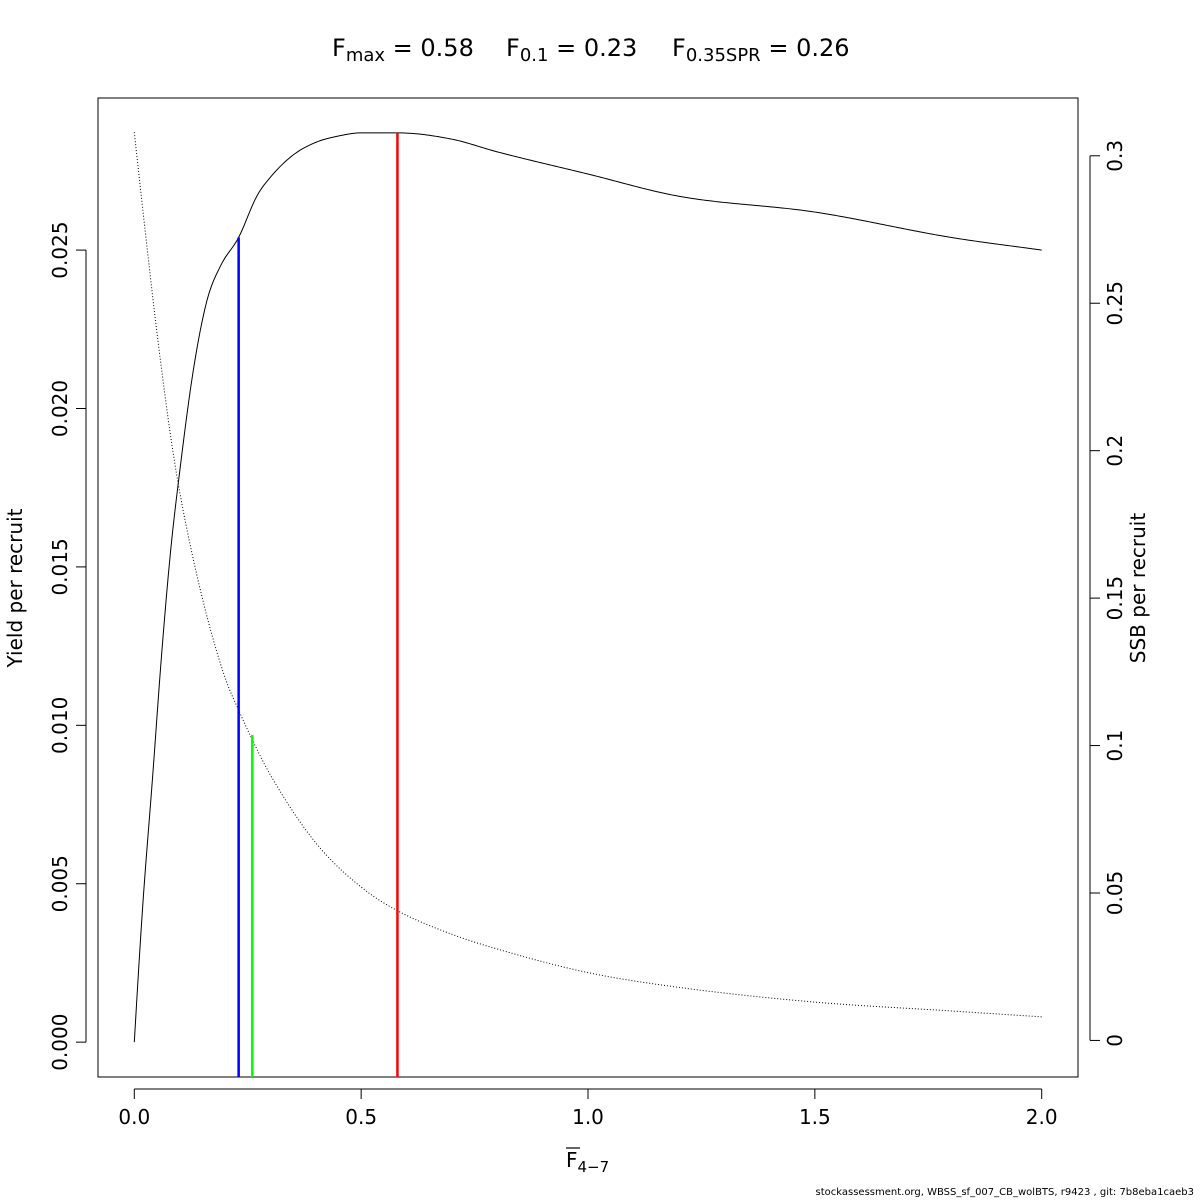  Describe the element at coordinates (60, 1042) in the screenshot. I see `y-tick-label: 0.000` at that location.